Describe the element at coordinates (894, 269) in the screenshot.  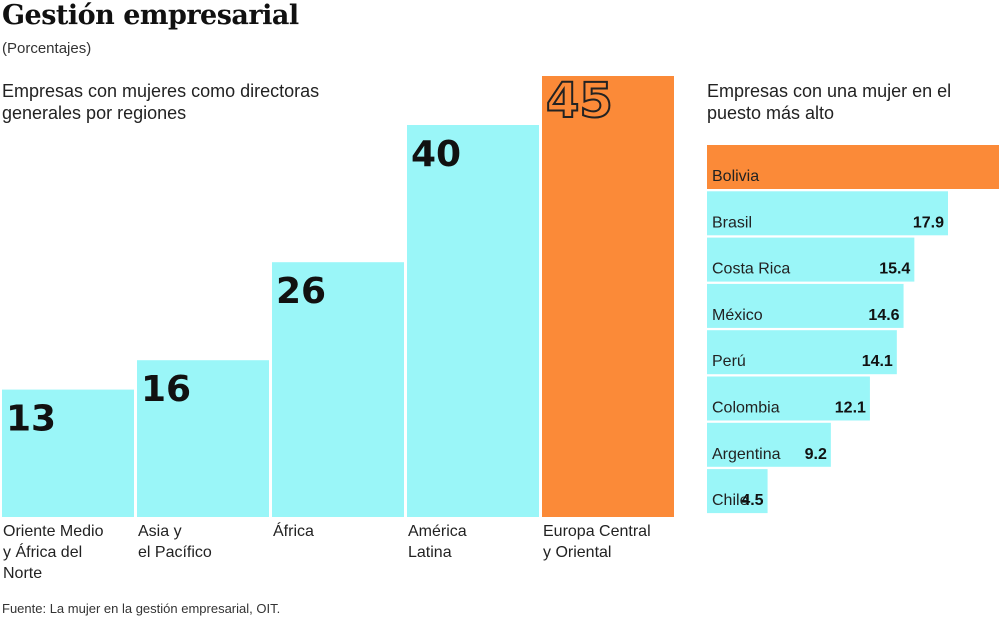
I see `country-value-label: 15.4` at that location.